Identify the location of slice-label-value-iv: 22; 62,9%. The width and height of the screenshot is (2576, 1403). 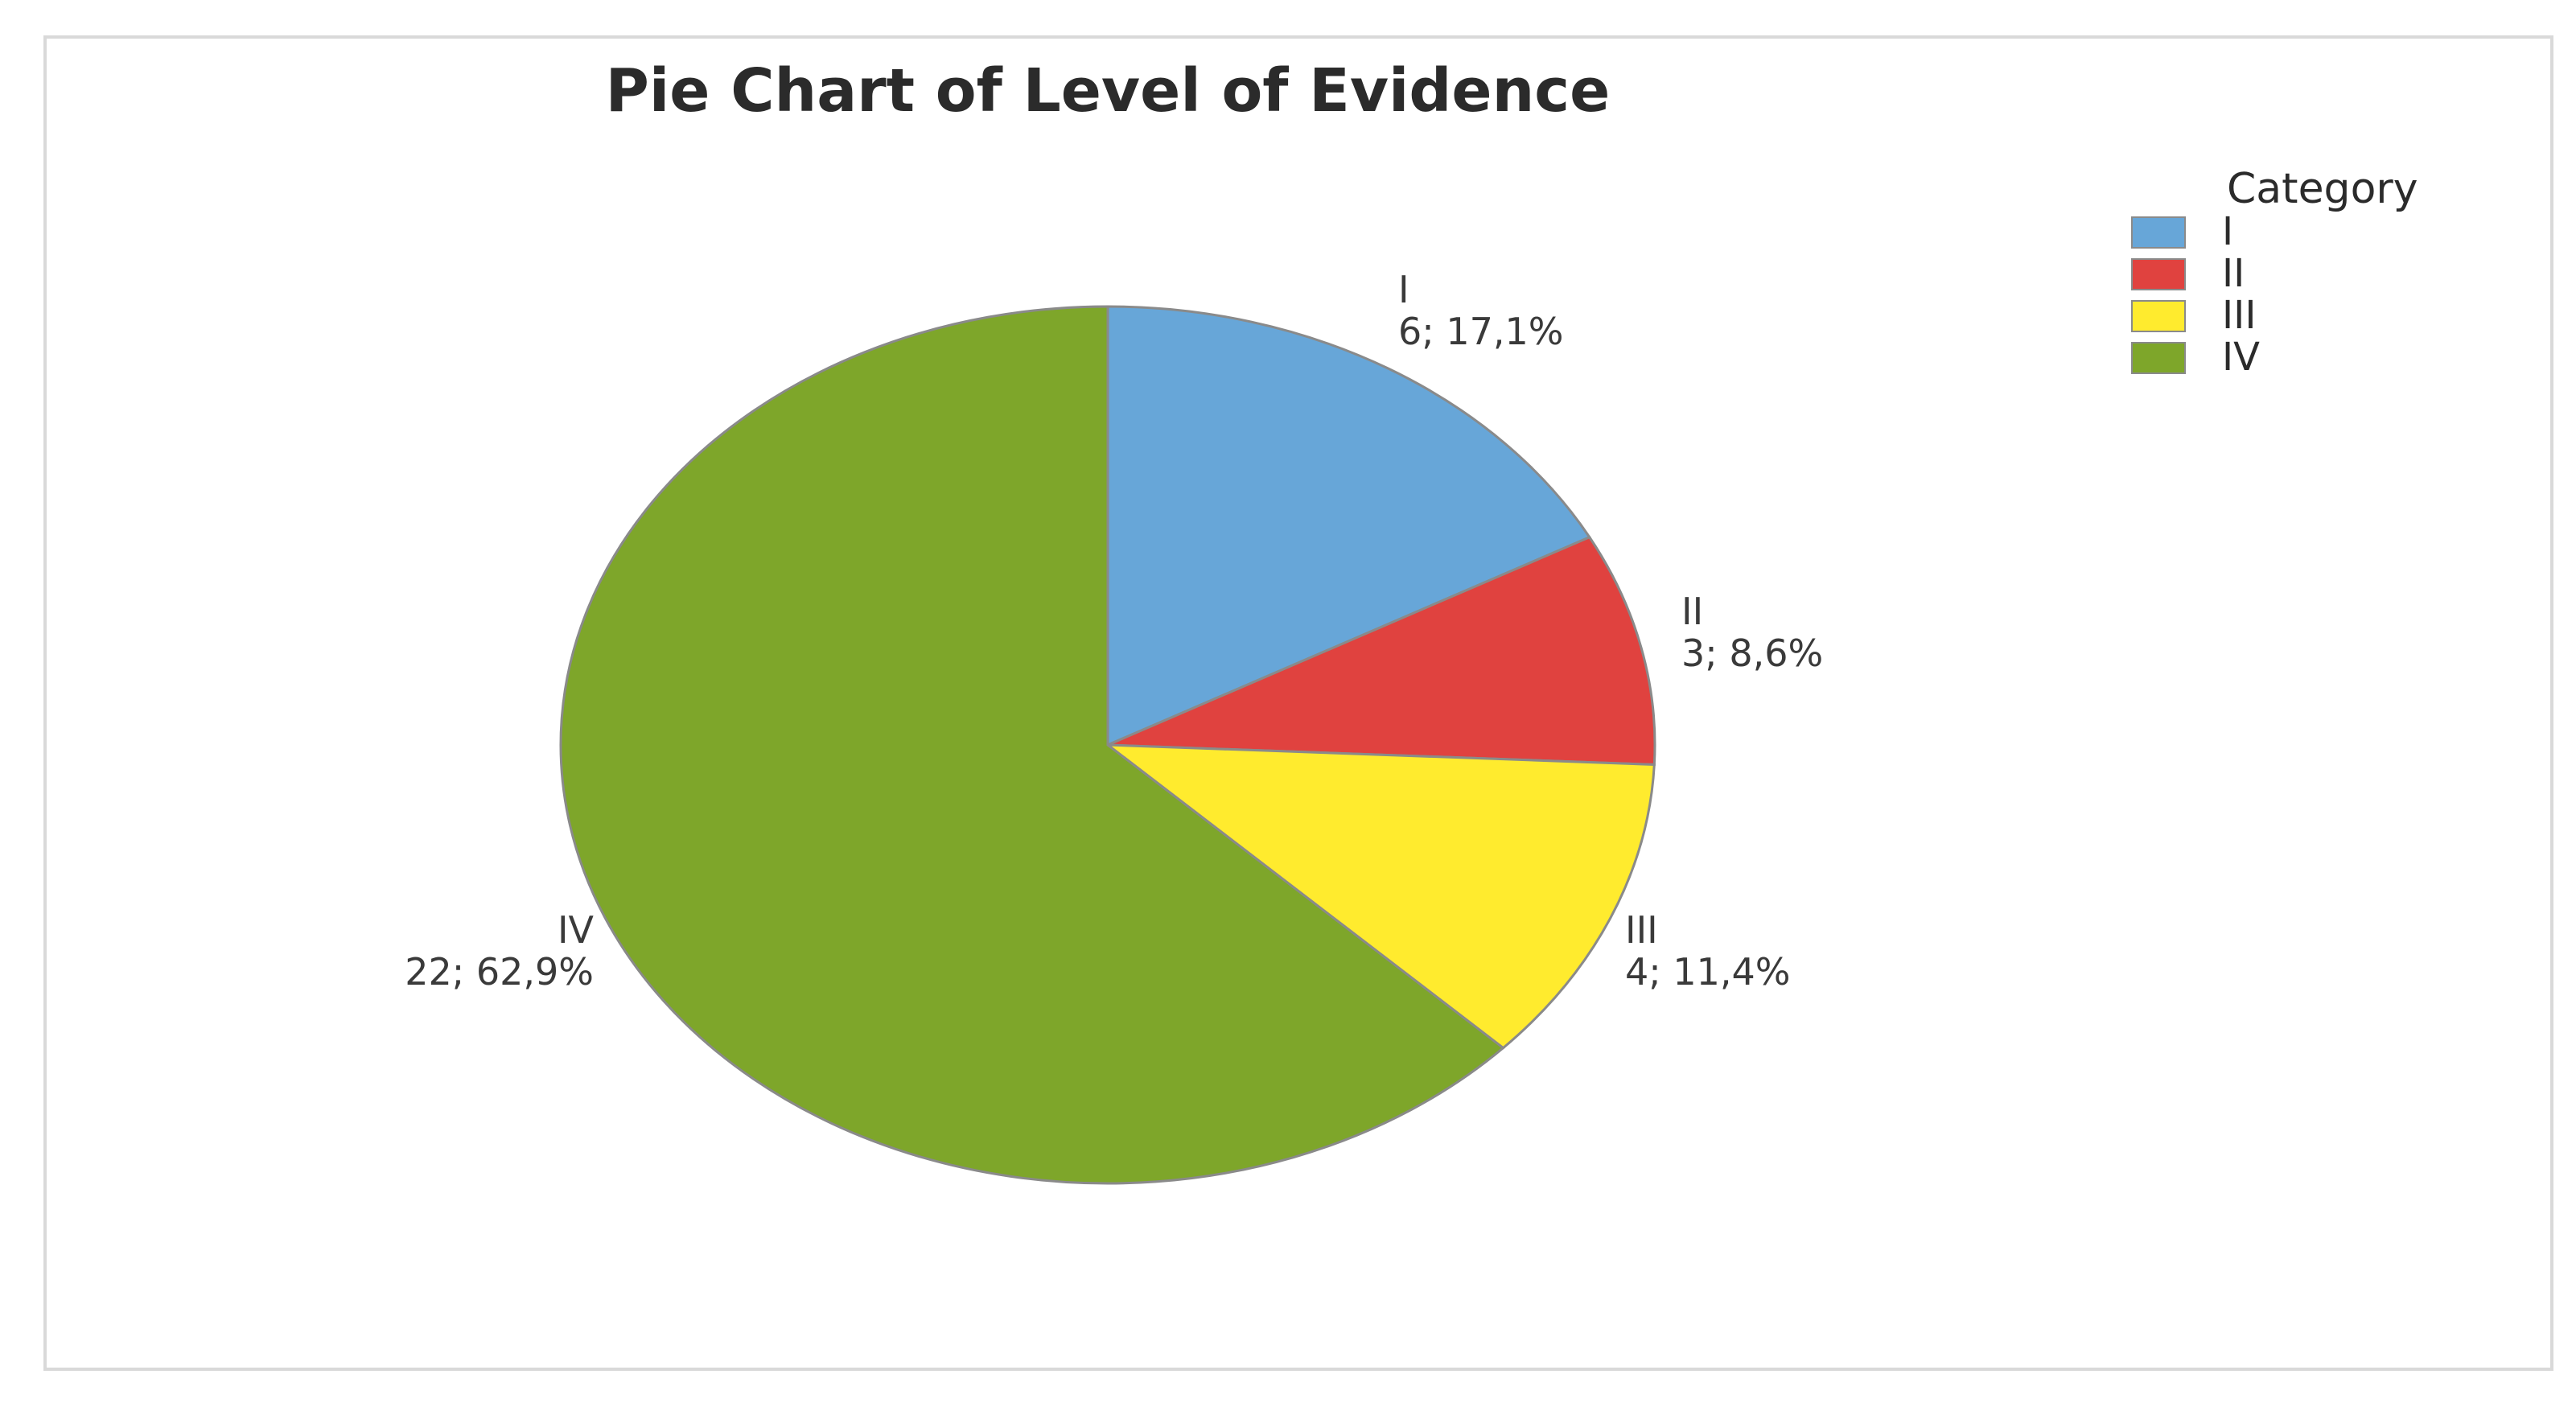
(499, 972).